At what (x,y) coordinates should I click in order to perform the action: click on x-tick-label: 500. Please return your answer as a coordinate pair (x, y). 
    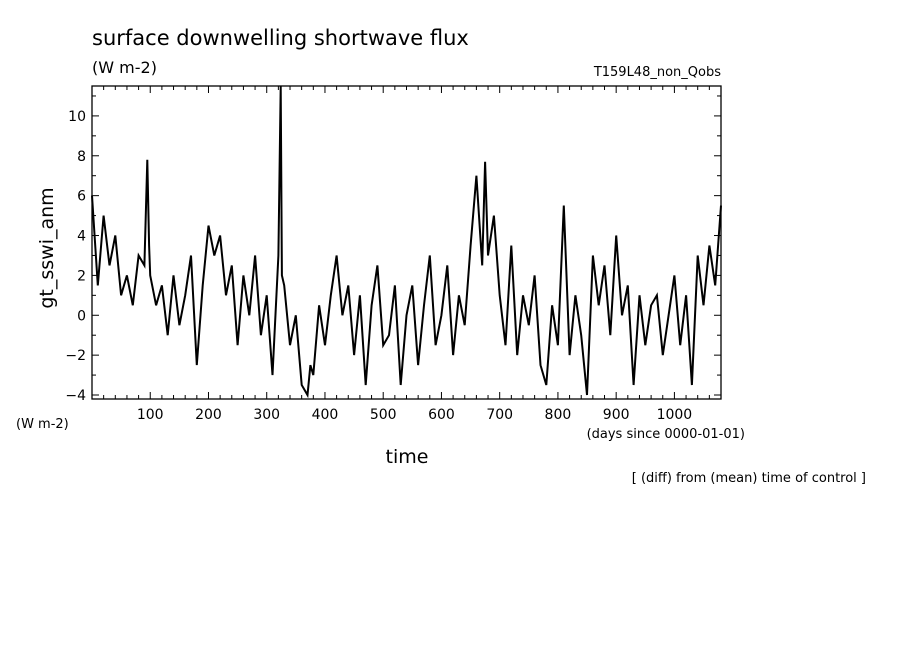
    Looking at the image, I should click on (383, 415).